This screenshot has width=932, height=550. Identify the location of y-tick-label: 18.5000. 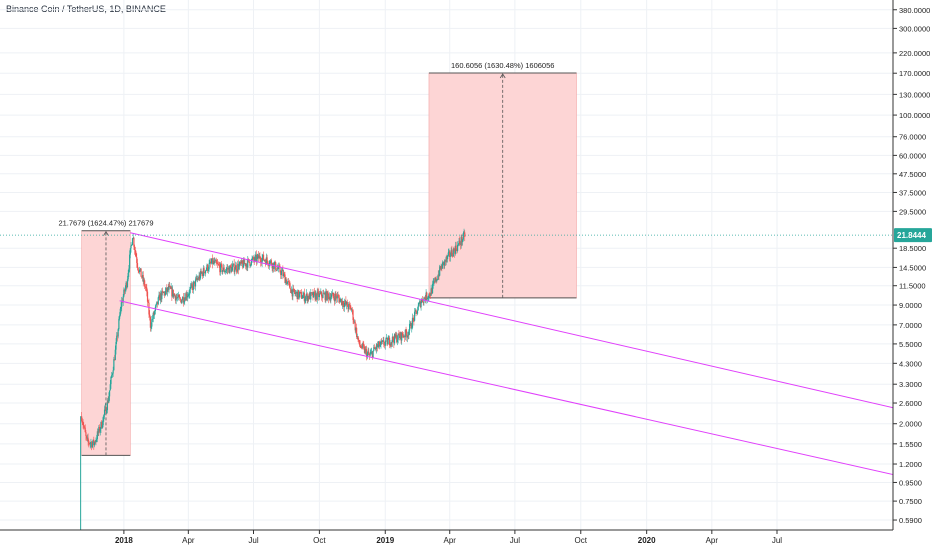
(912, 248).